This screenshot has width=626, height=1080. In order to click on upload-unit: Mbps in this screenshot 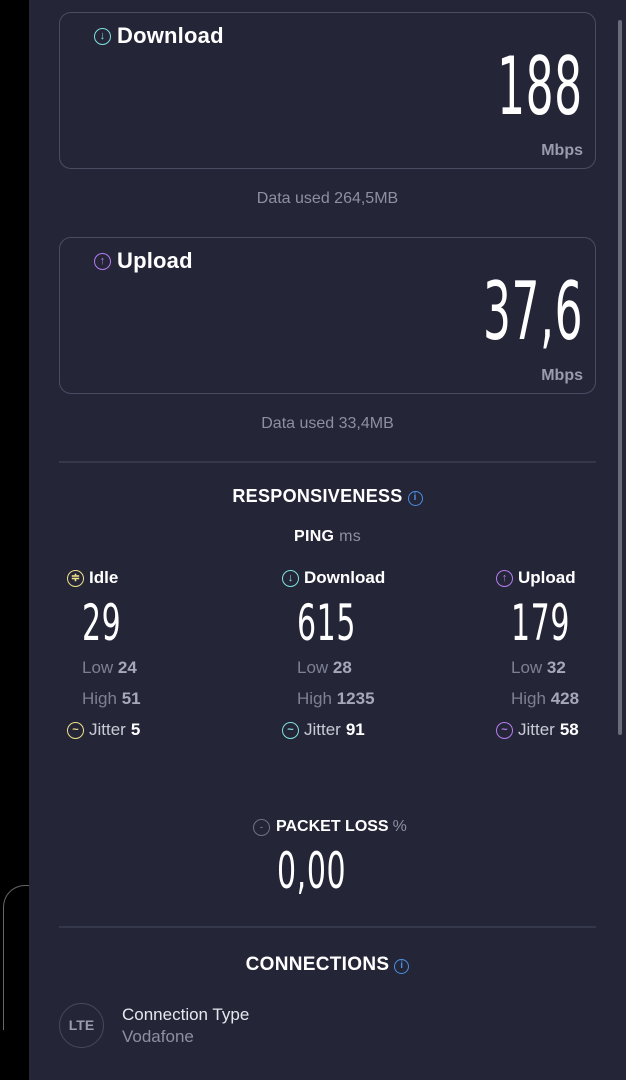, I will do `click(562, 375)`.